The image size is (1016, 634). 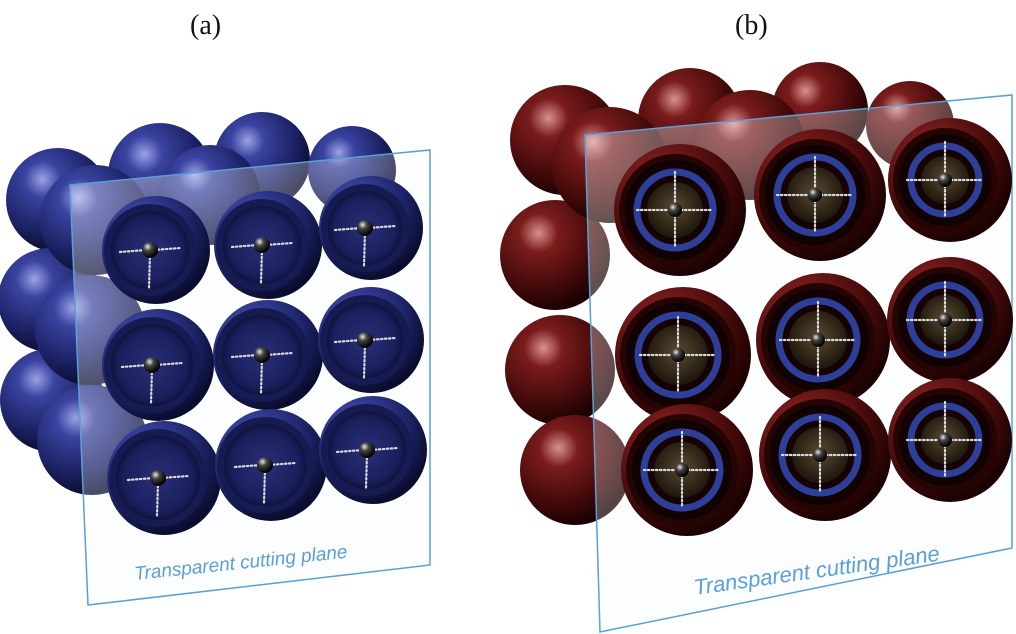 I want to click on panel-b-label: (b), so click(x=751, y=25).